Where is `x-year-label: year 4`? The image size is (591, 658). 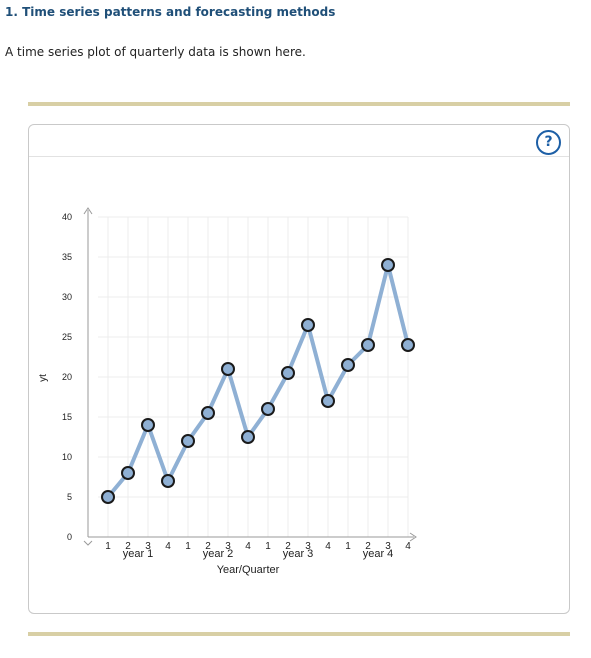
x-year-label: year 4 is located at coordinates (378, 554).